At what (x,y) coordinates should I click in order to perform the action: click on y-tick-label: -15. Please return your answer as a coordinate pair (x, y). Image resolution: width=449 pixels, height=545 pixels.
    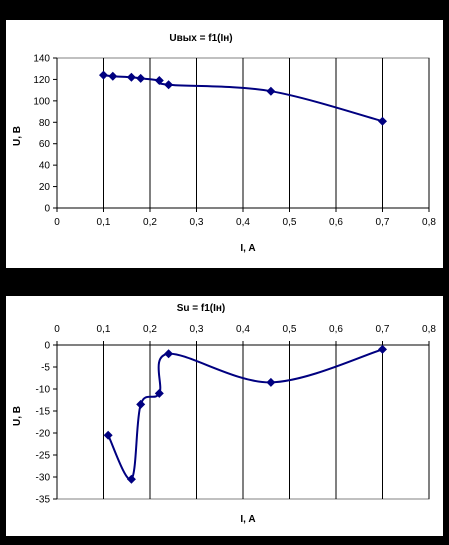
    Looking at the image, I should click on (43, 412).